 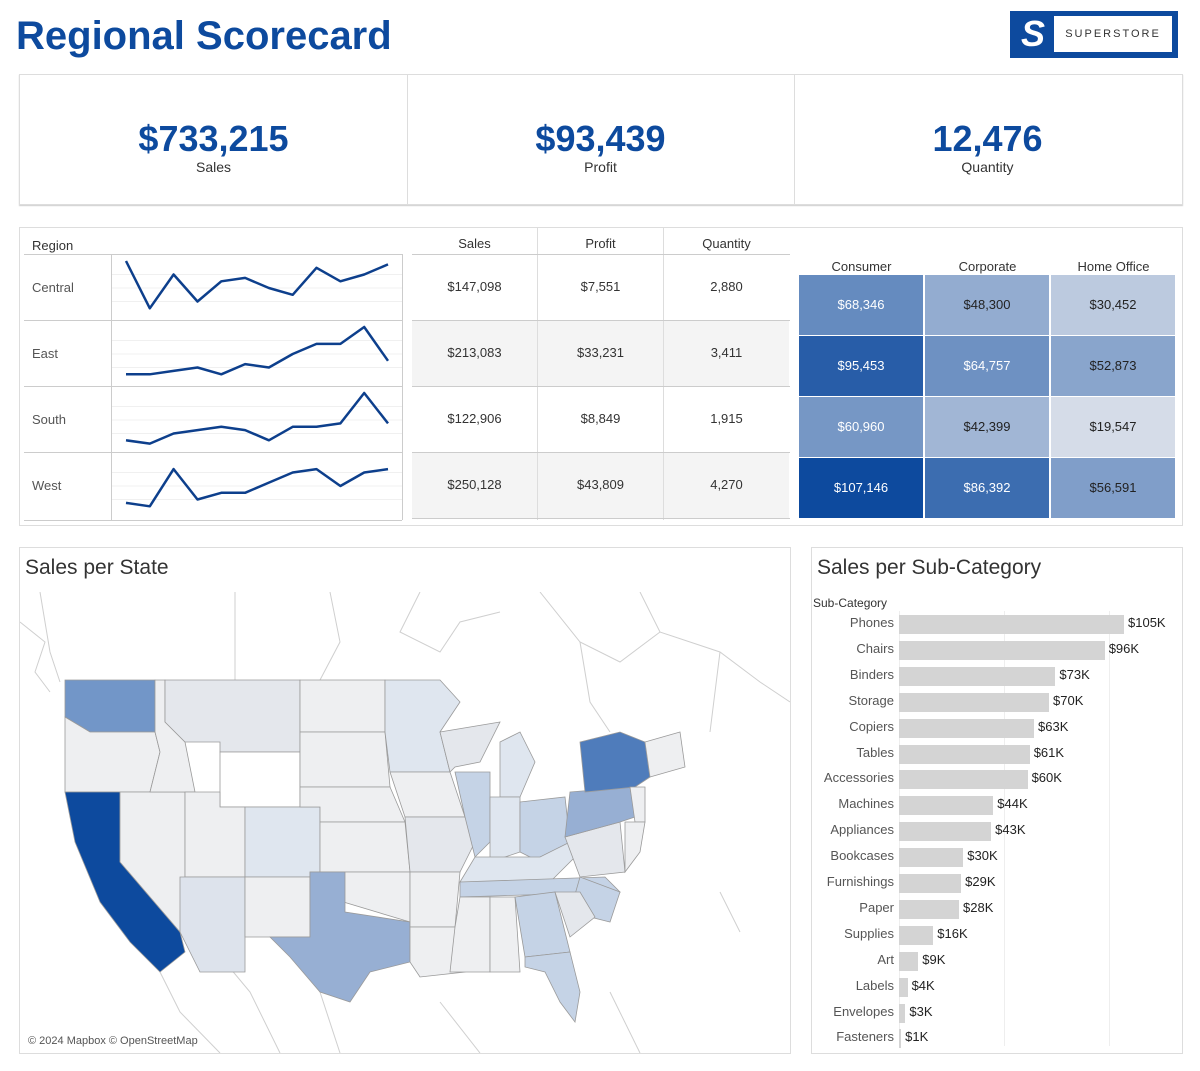 I want to click on region-row: East, so click(x=213, y=353).